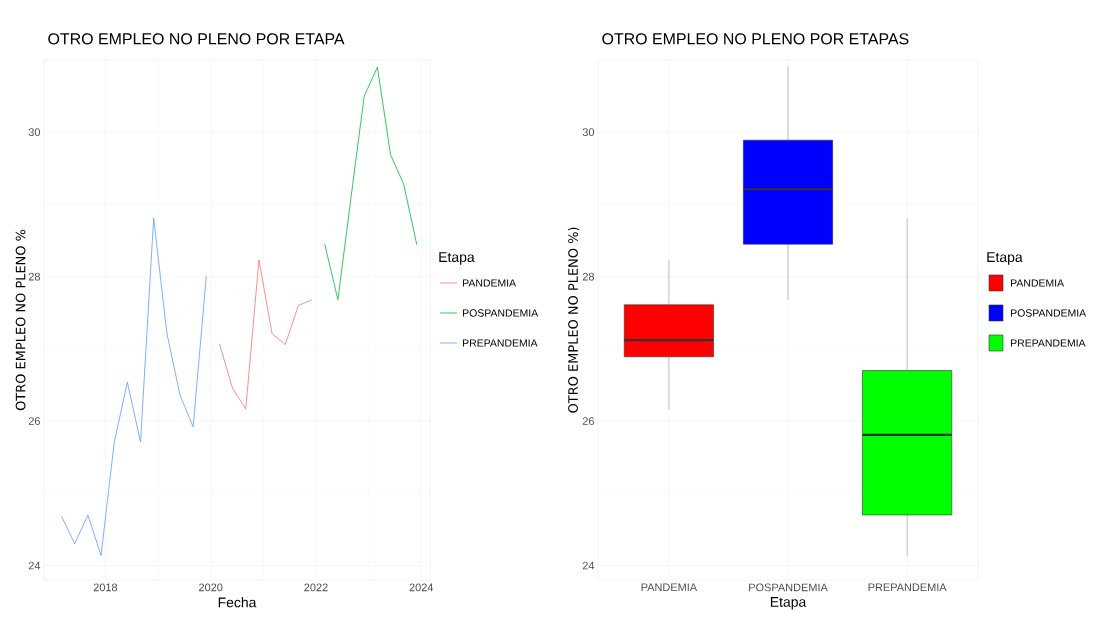 This screenshot has width=1099, height=627. What do you see at coordinates (237, 602) in the screenshot?
I see `x-axis-title: Fecha` at bounding box center [237, 602].